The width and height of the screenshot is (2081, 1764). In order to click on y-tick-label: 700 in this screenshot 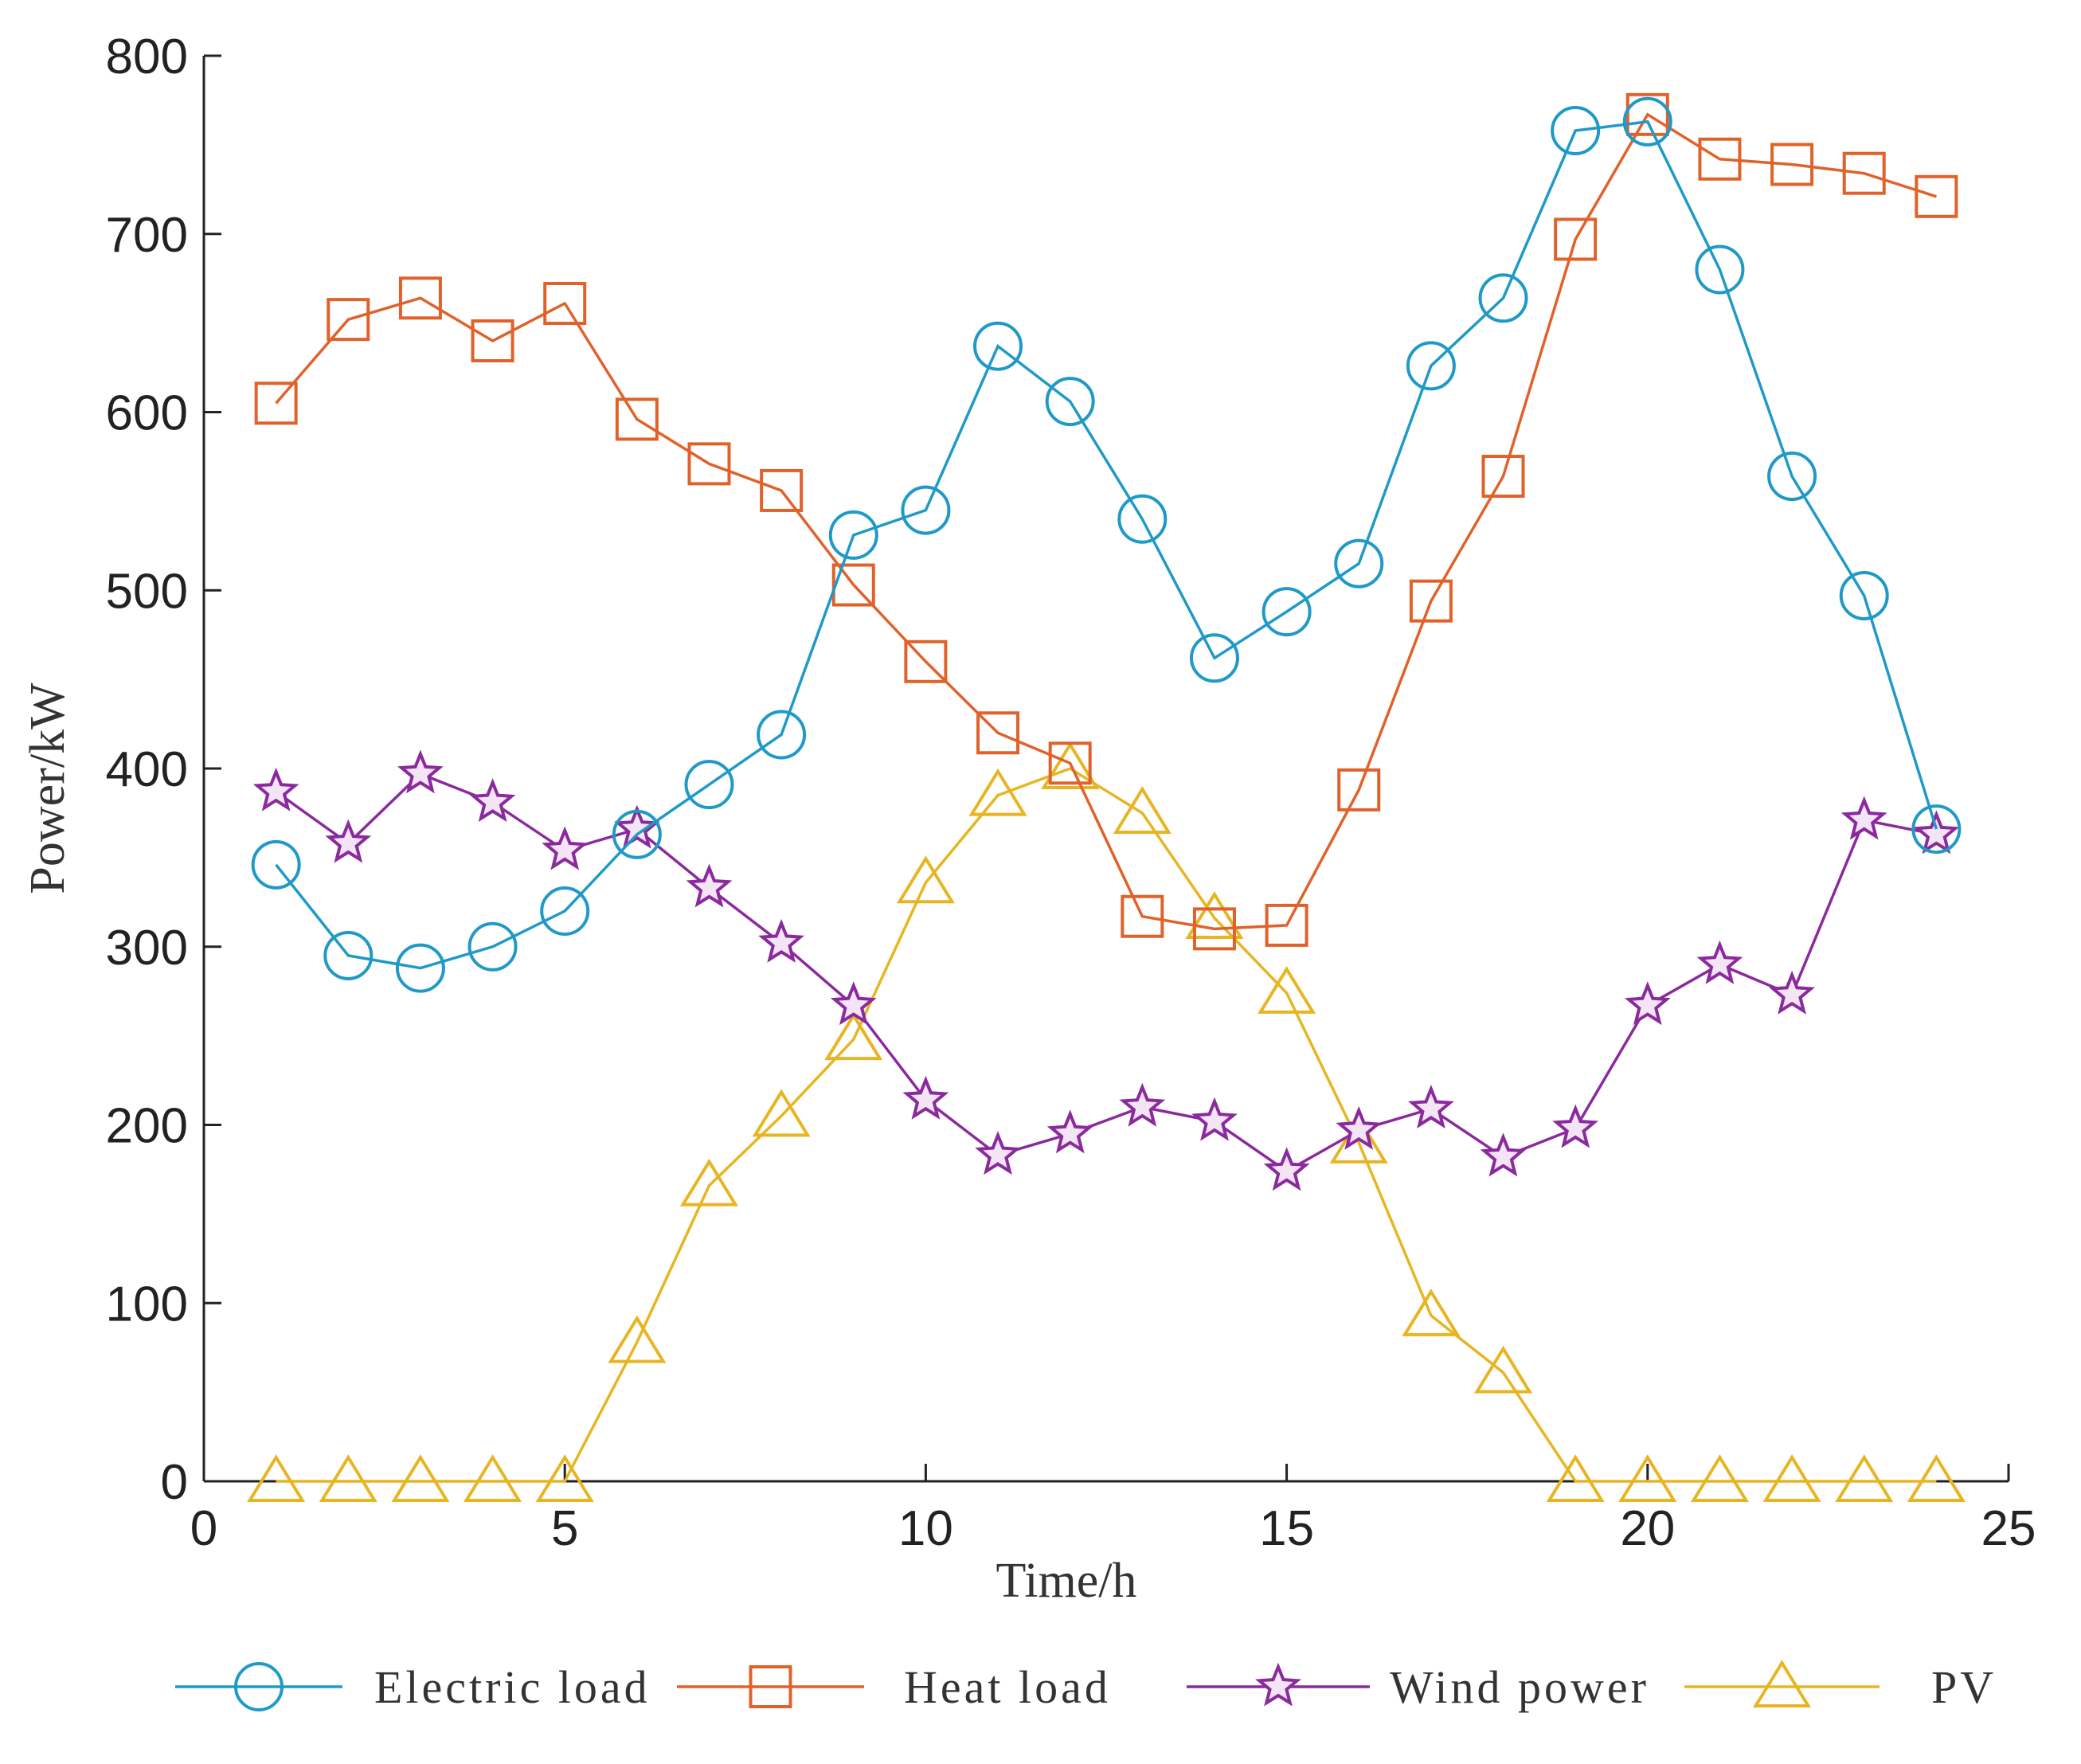, I will do `click(147, 236)`.